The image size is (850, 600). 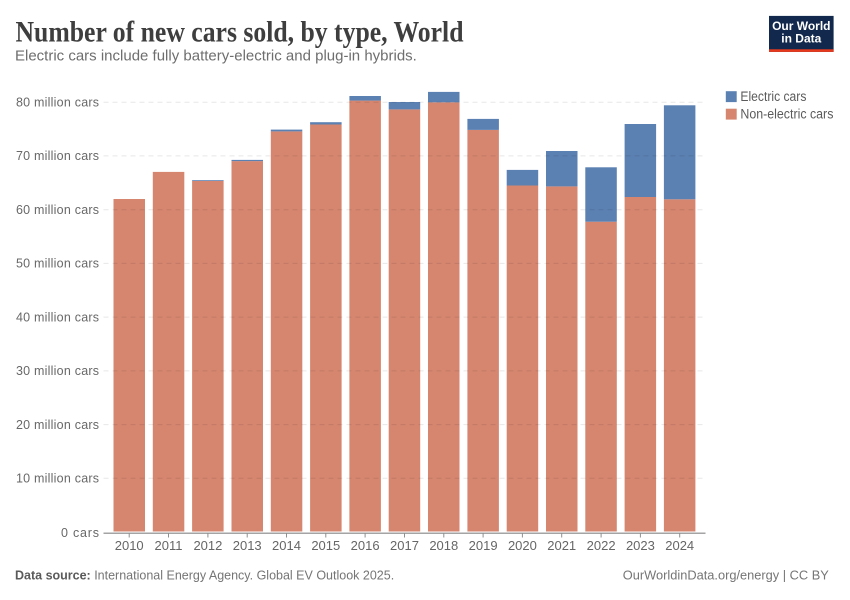 What do you see at coordinates (57, 156) in the screenshot?
I see `svg-text: 70 million cars` at bounding box center [57, 156].